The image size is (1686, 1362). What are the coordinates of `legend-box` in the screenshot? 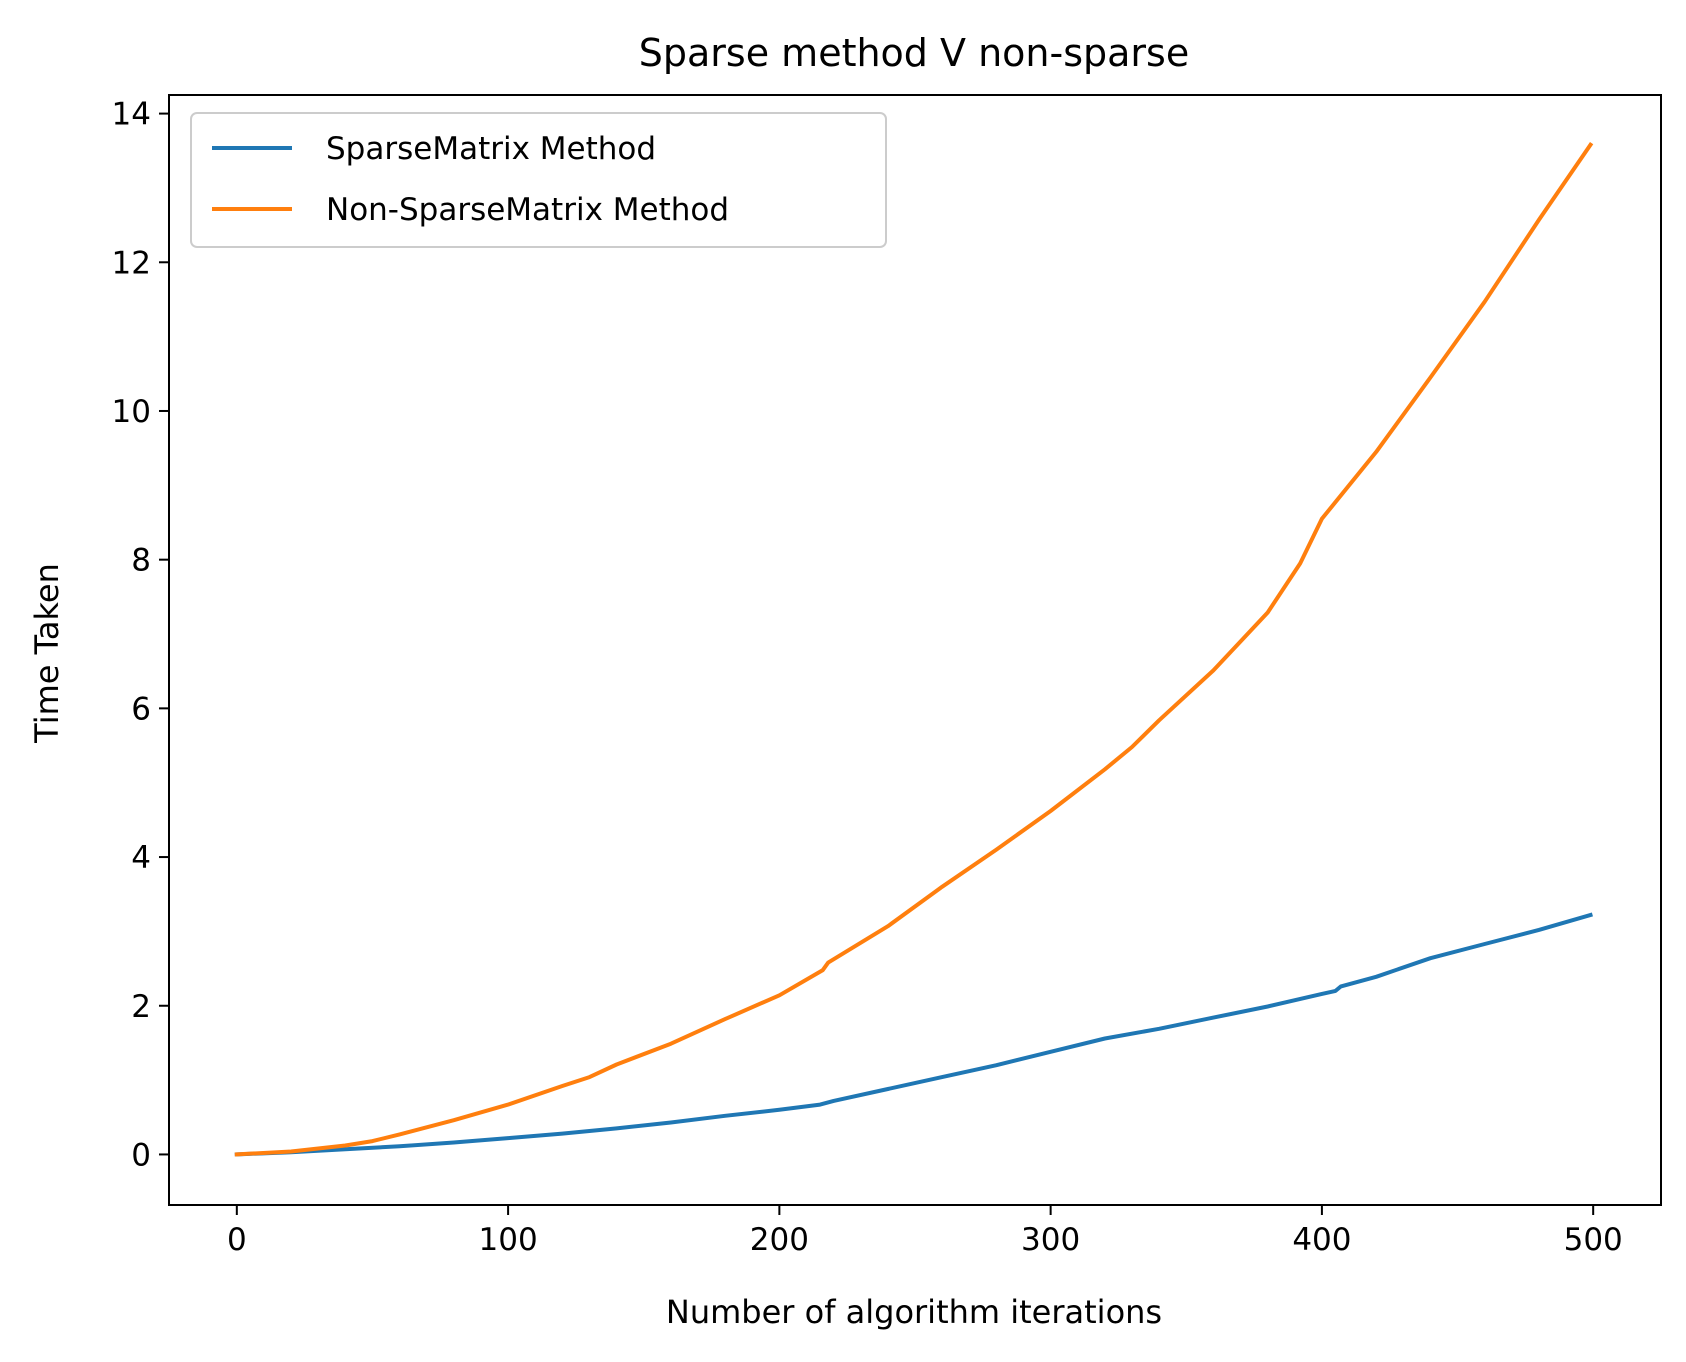 It's located at (538, 180).